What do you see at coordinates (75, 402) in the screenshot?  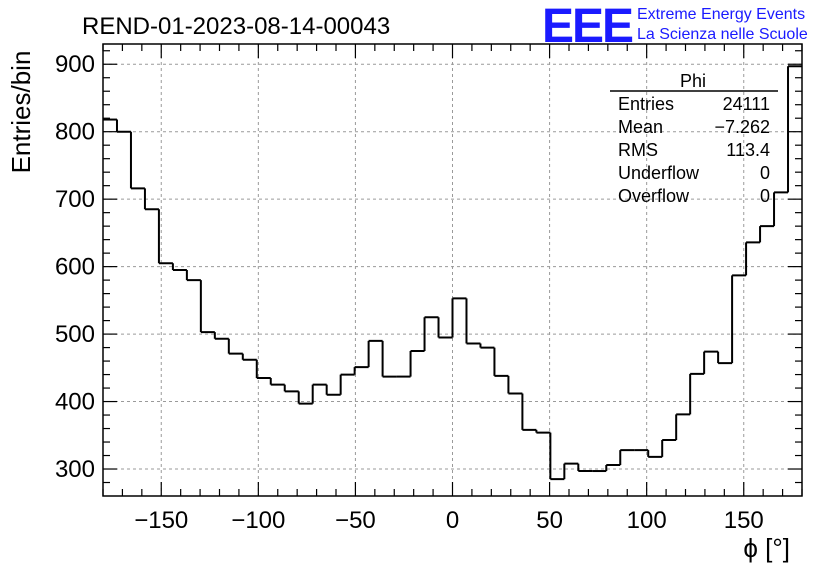 I see `y-tick-label: 400` at bounding box center [75, 402].